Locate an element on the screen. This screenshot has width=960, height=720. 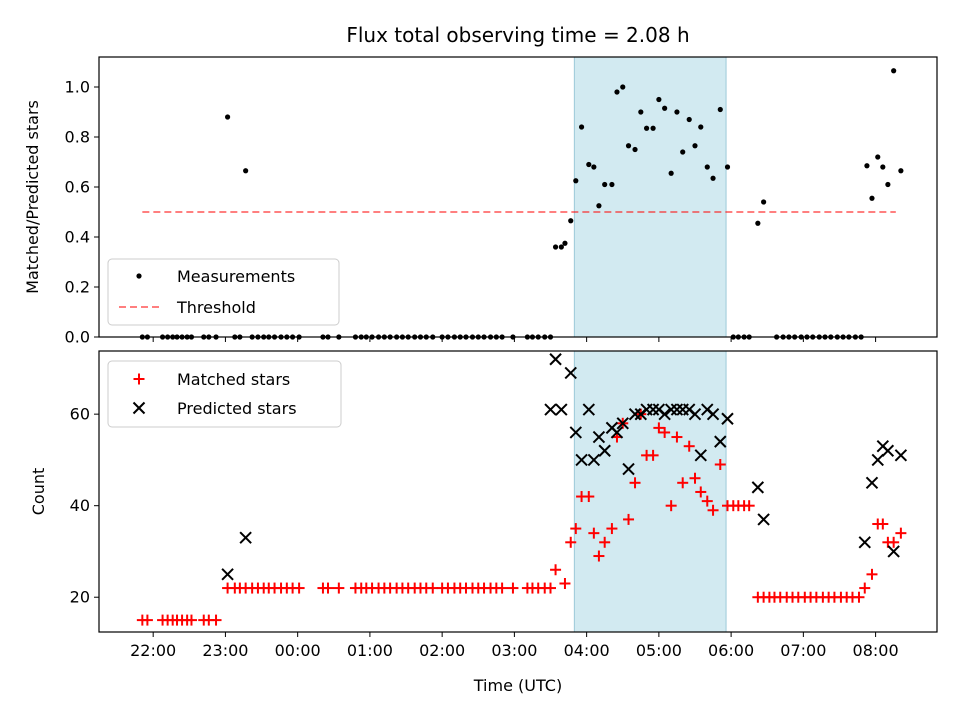
y-ticks: 0.0 0.2 0.4 0.6 0.8 1.0 is located at coordinates (82, 212).